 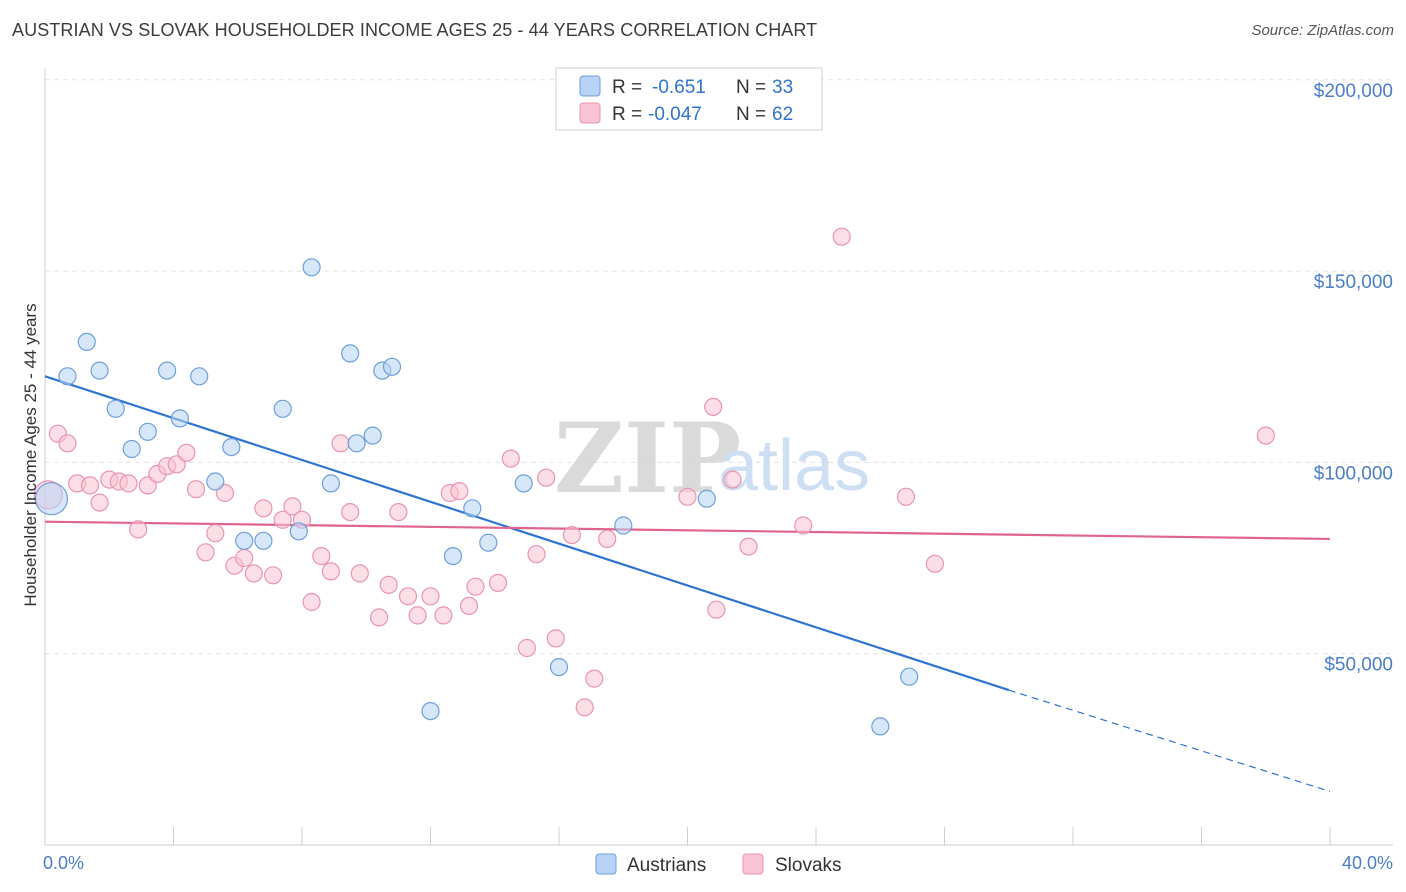 What do you see at coordinates (63, 863) in the screenshot?
I see `x-tick-label-min: 0.0%` at bounding box center [63, 863].